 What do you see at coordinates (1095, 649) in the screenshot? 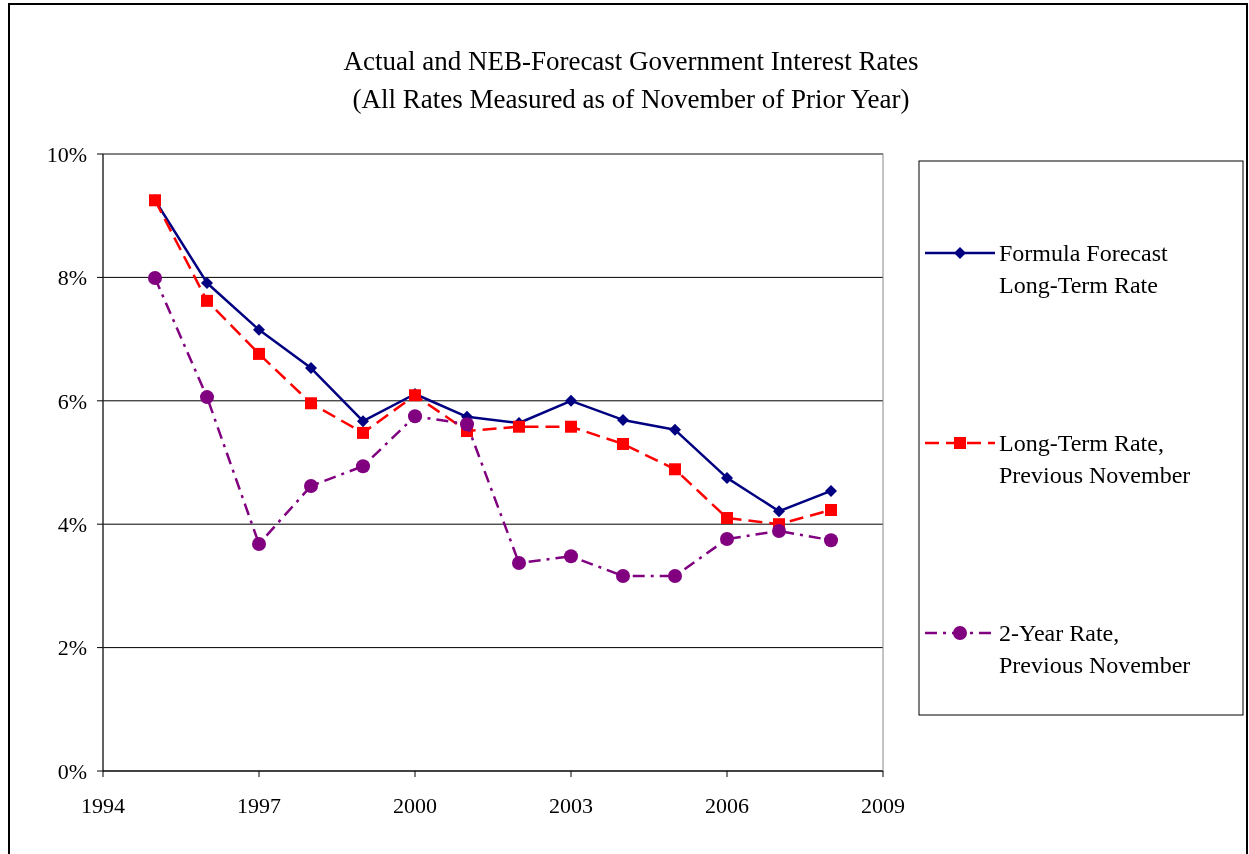
I see `legend-label: 2-Year Rate, Previous November` at bounding box center [1095, 649].